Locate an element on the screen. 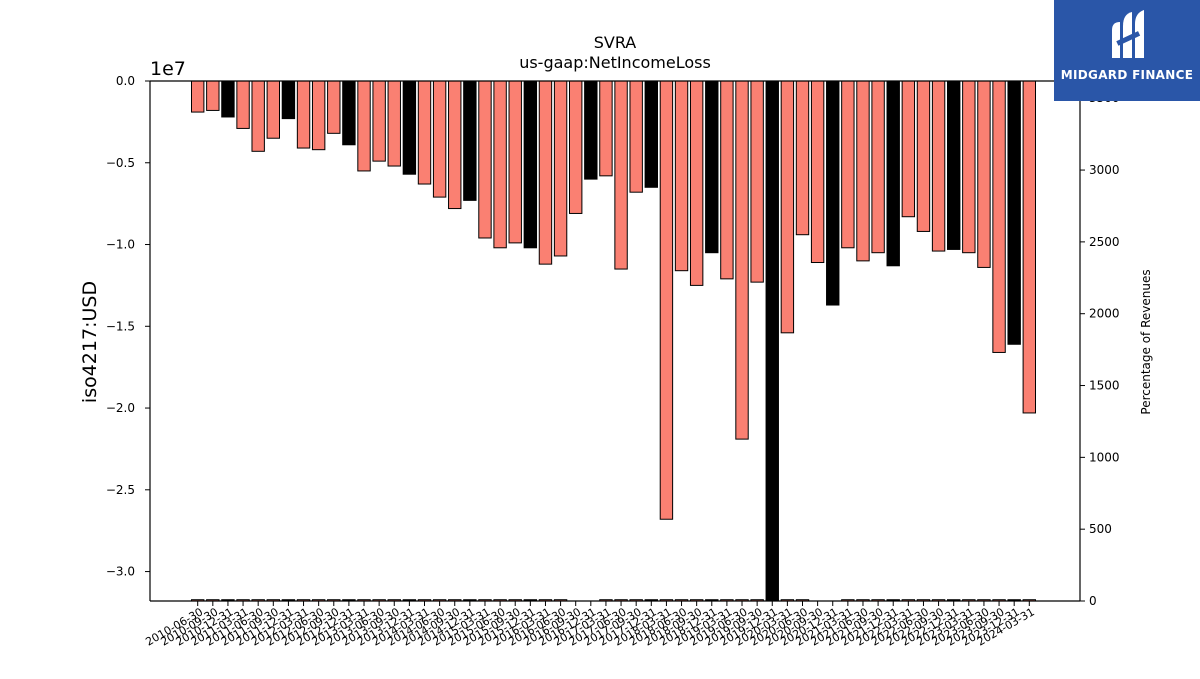  y-tick-label: 0.0 is located at coordinates (125, 81).